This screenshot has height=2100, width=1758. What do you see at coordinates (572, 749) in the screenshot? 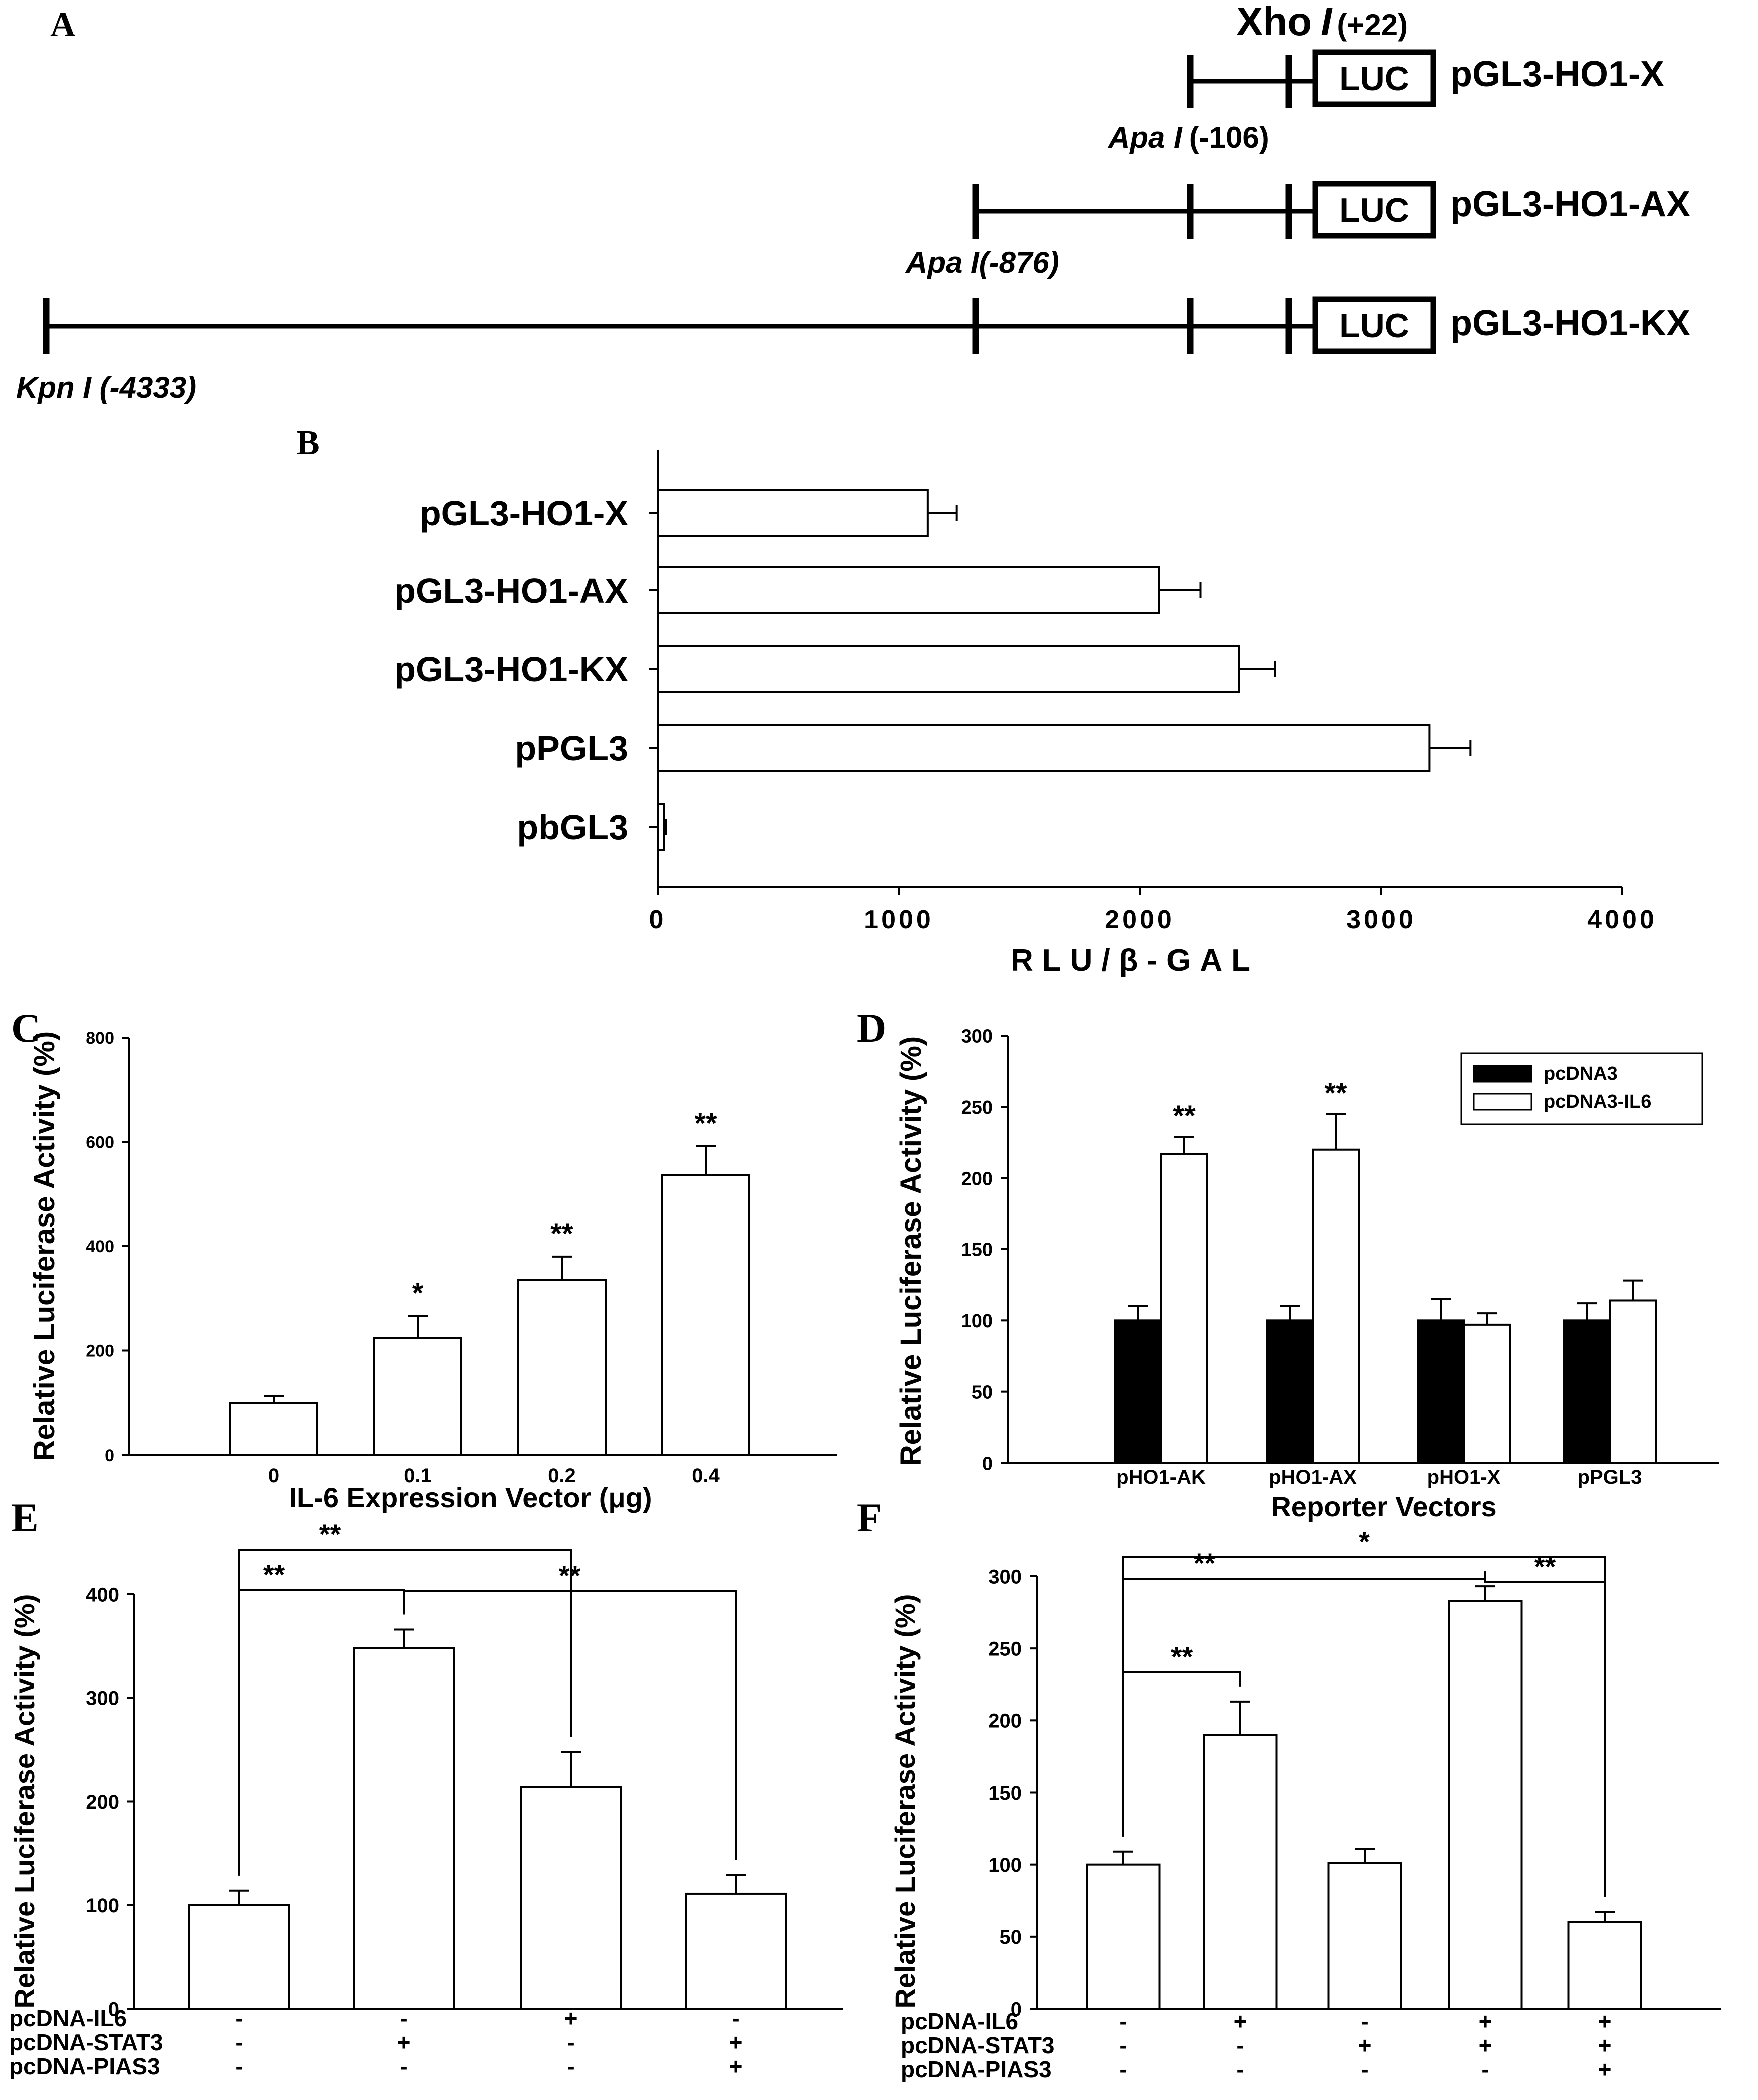
I see `panel-b-category-label: pPGL3` at bounding box center [572, 749].